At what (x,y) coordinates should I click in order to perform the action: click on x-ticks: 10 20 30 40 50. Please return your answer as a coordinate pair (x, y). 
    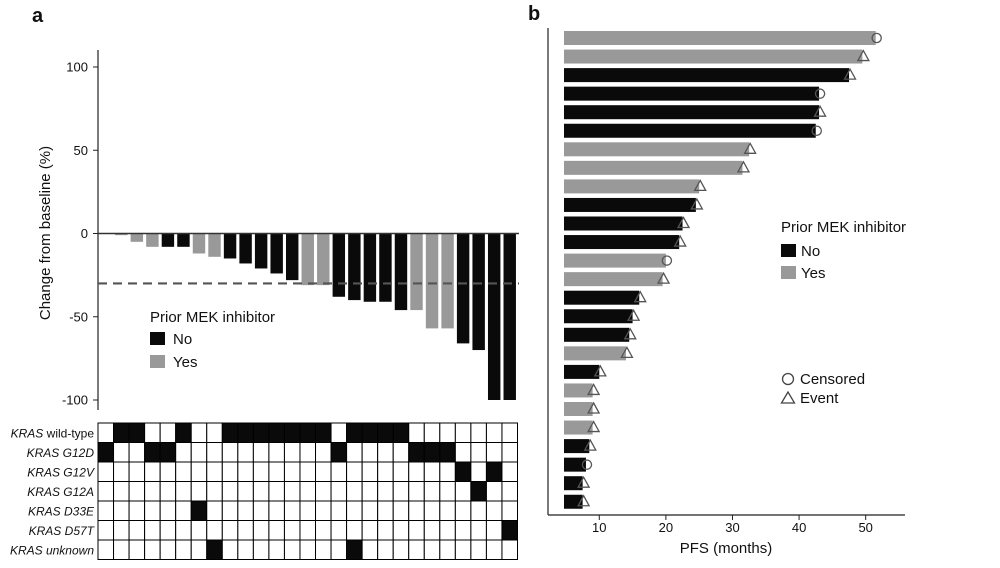
    Looking at the image, I should click on (732, 525).